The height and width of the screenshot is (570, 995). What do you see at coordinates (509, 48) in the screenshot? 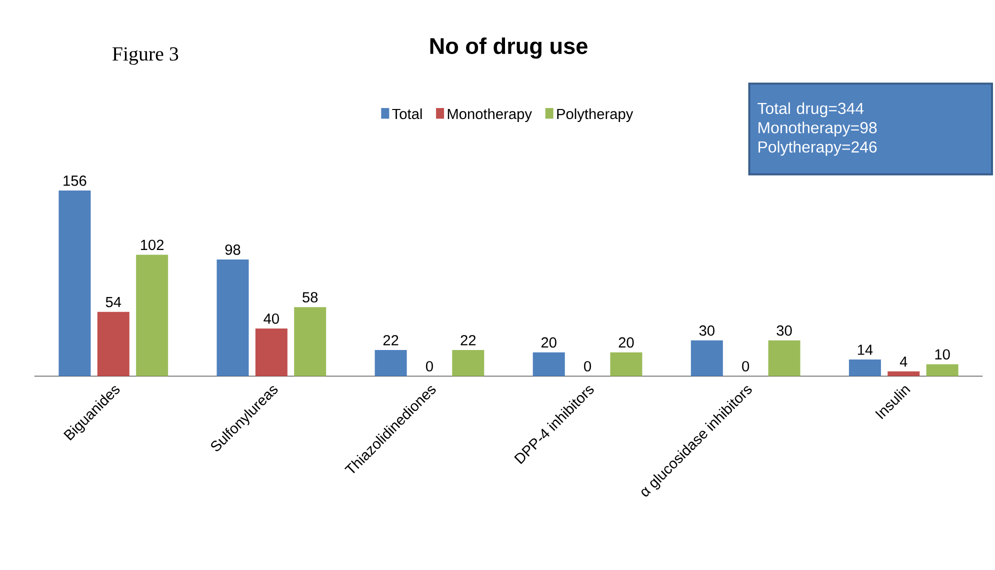
I see `chart-title: No of drug use` at bounding box center [509, 48].